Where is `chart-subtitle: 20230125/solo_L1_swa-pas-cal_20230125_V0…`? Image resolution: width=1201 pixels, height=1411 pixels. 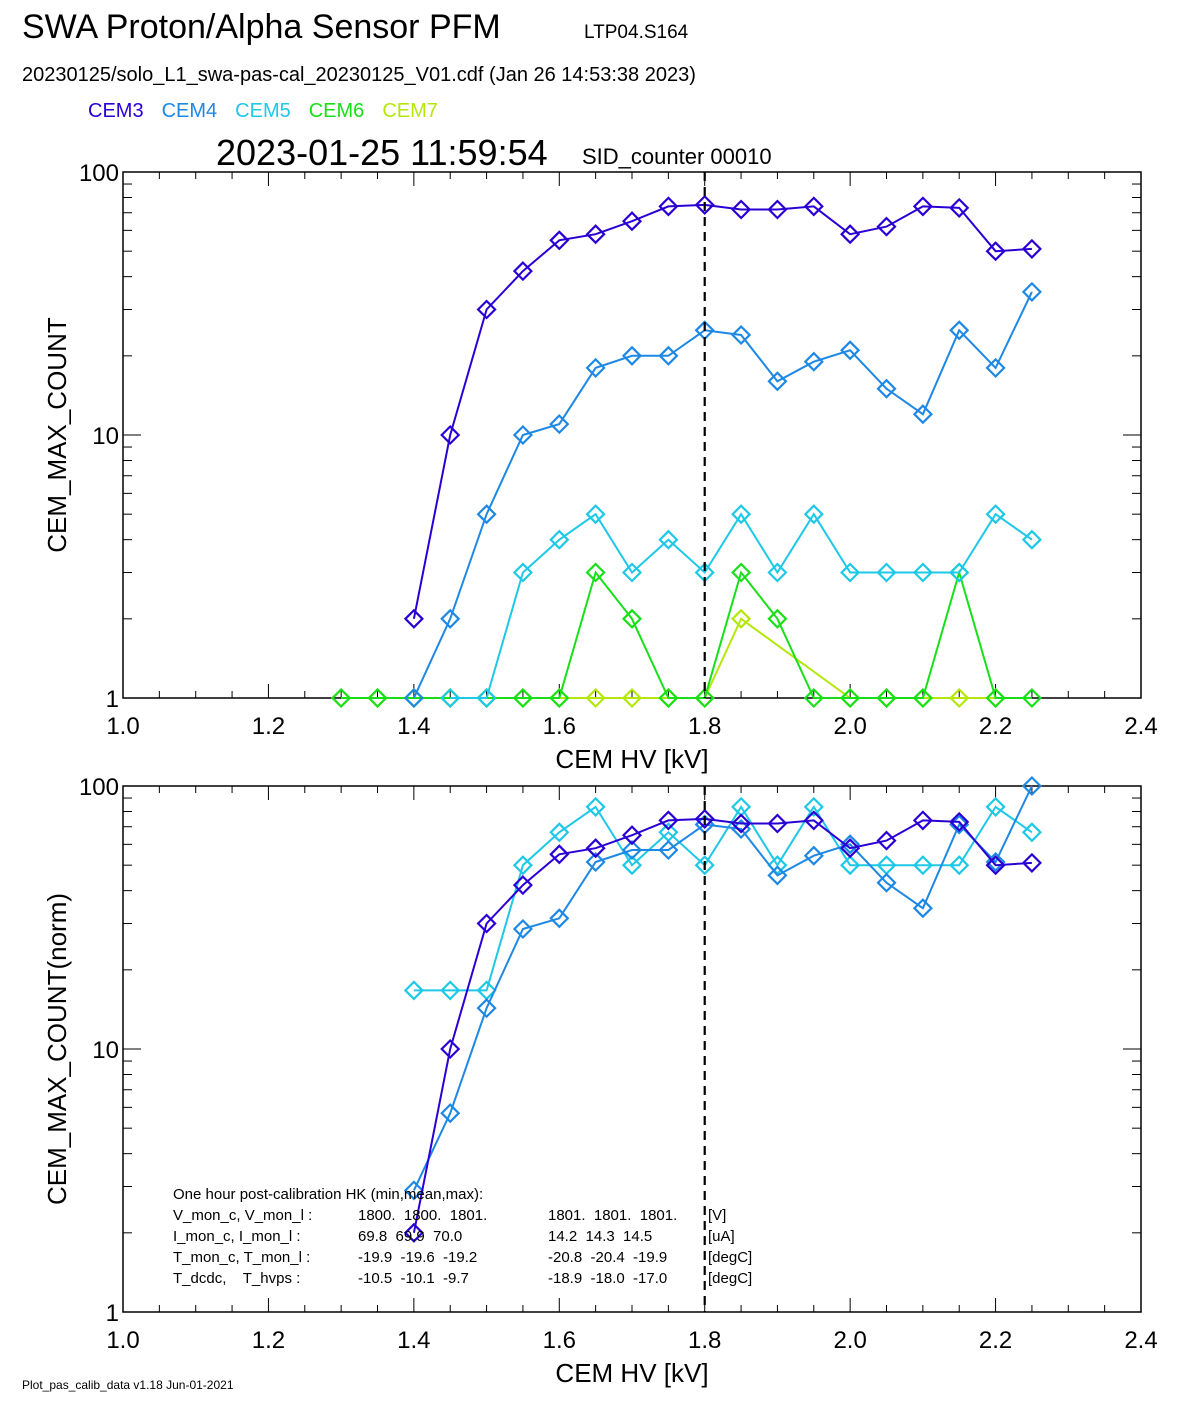
chart-subtitle: 20230125/solo_L1_swa-pas-cal_20230125_V0… is located at coordinates (359, 75).